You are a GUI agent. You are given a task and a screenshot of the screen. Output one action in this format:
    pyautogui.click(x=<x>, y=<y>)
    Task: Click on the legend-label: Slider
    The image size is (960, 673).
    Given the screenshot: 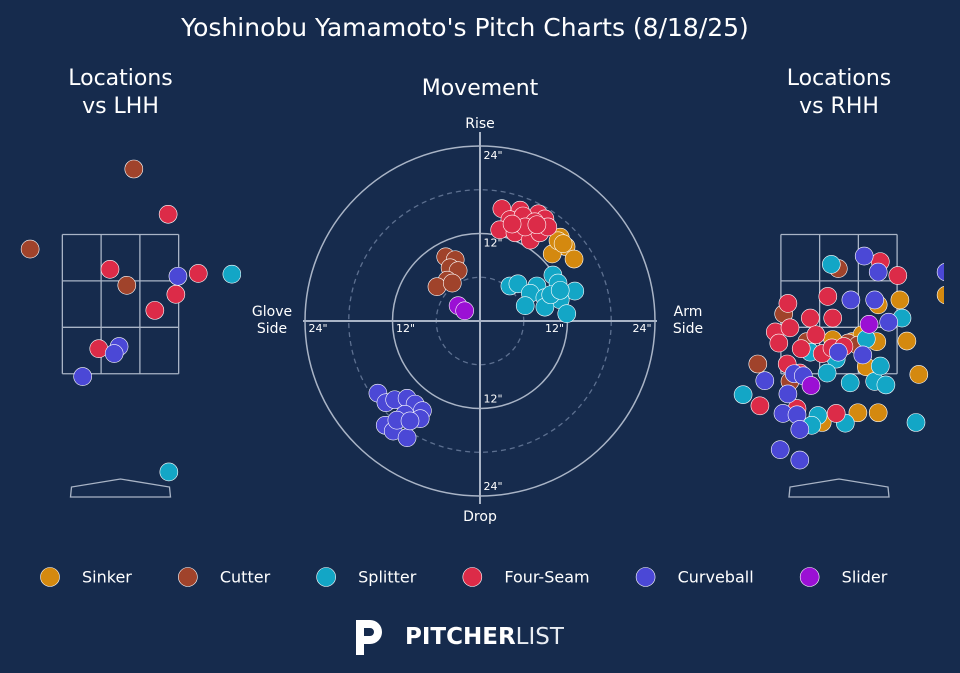 What is the action you would take?
    pyautogui.click(x=865, y=577)
    